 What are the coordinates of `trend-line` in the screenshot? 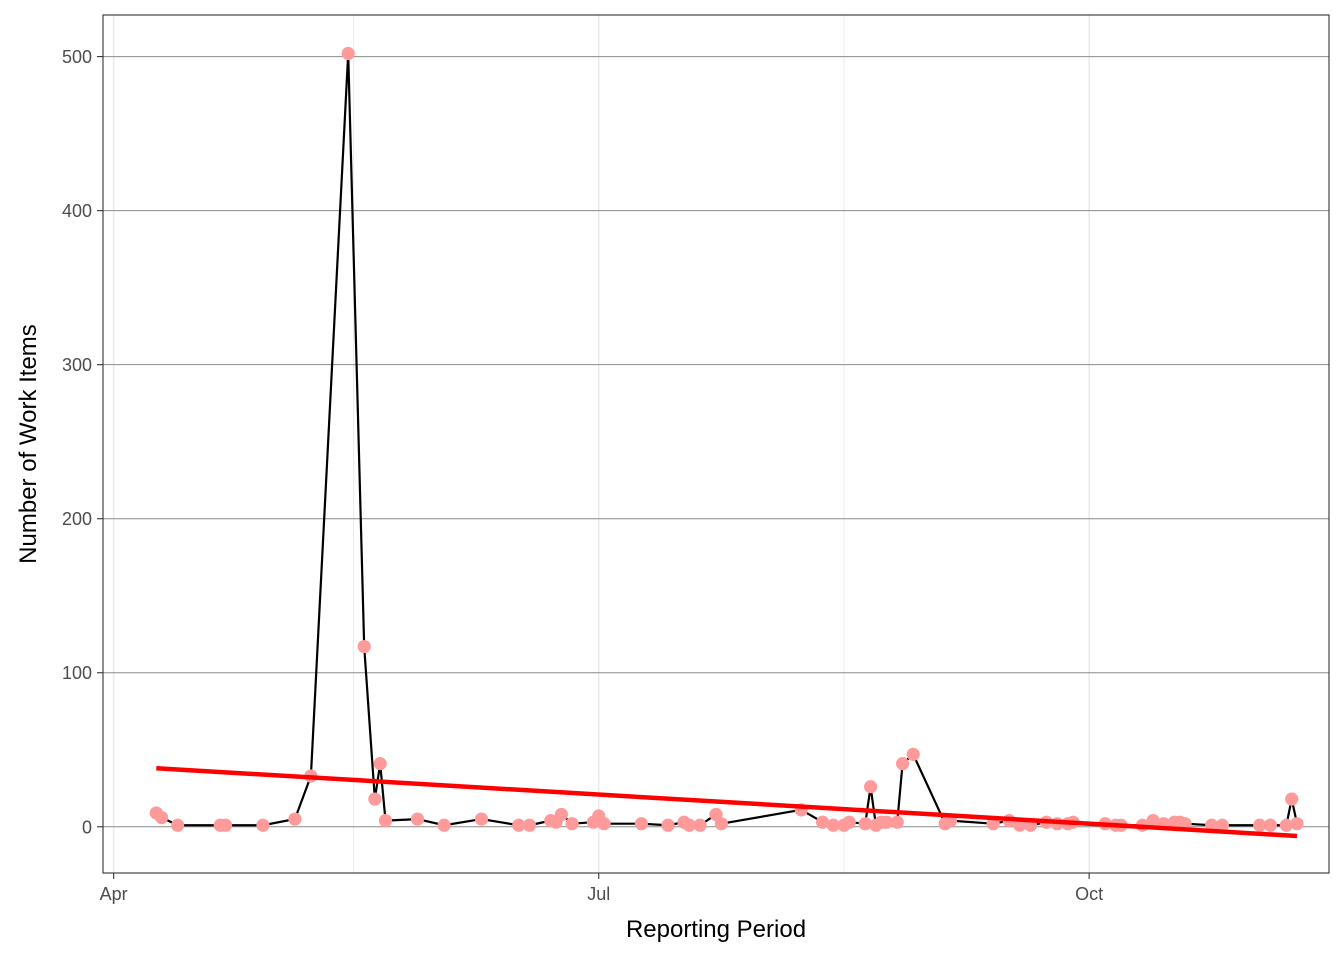 It's located at (727, 802).